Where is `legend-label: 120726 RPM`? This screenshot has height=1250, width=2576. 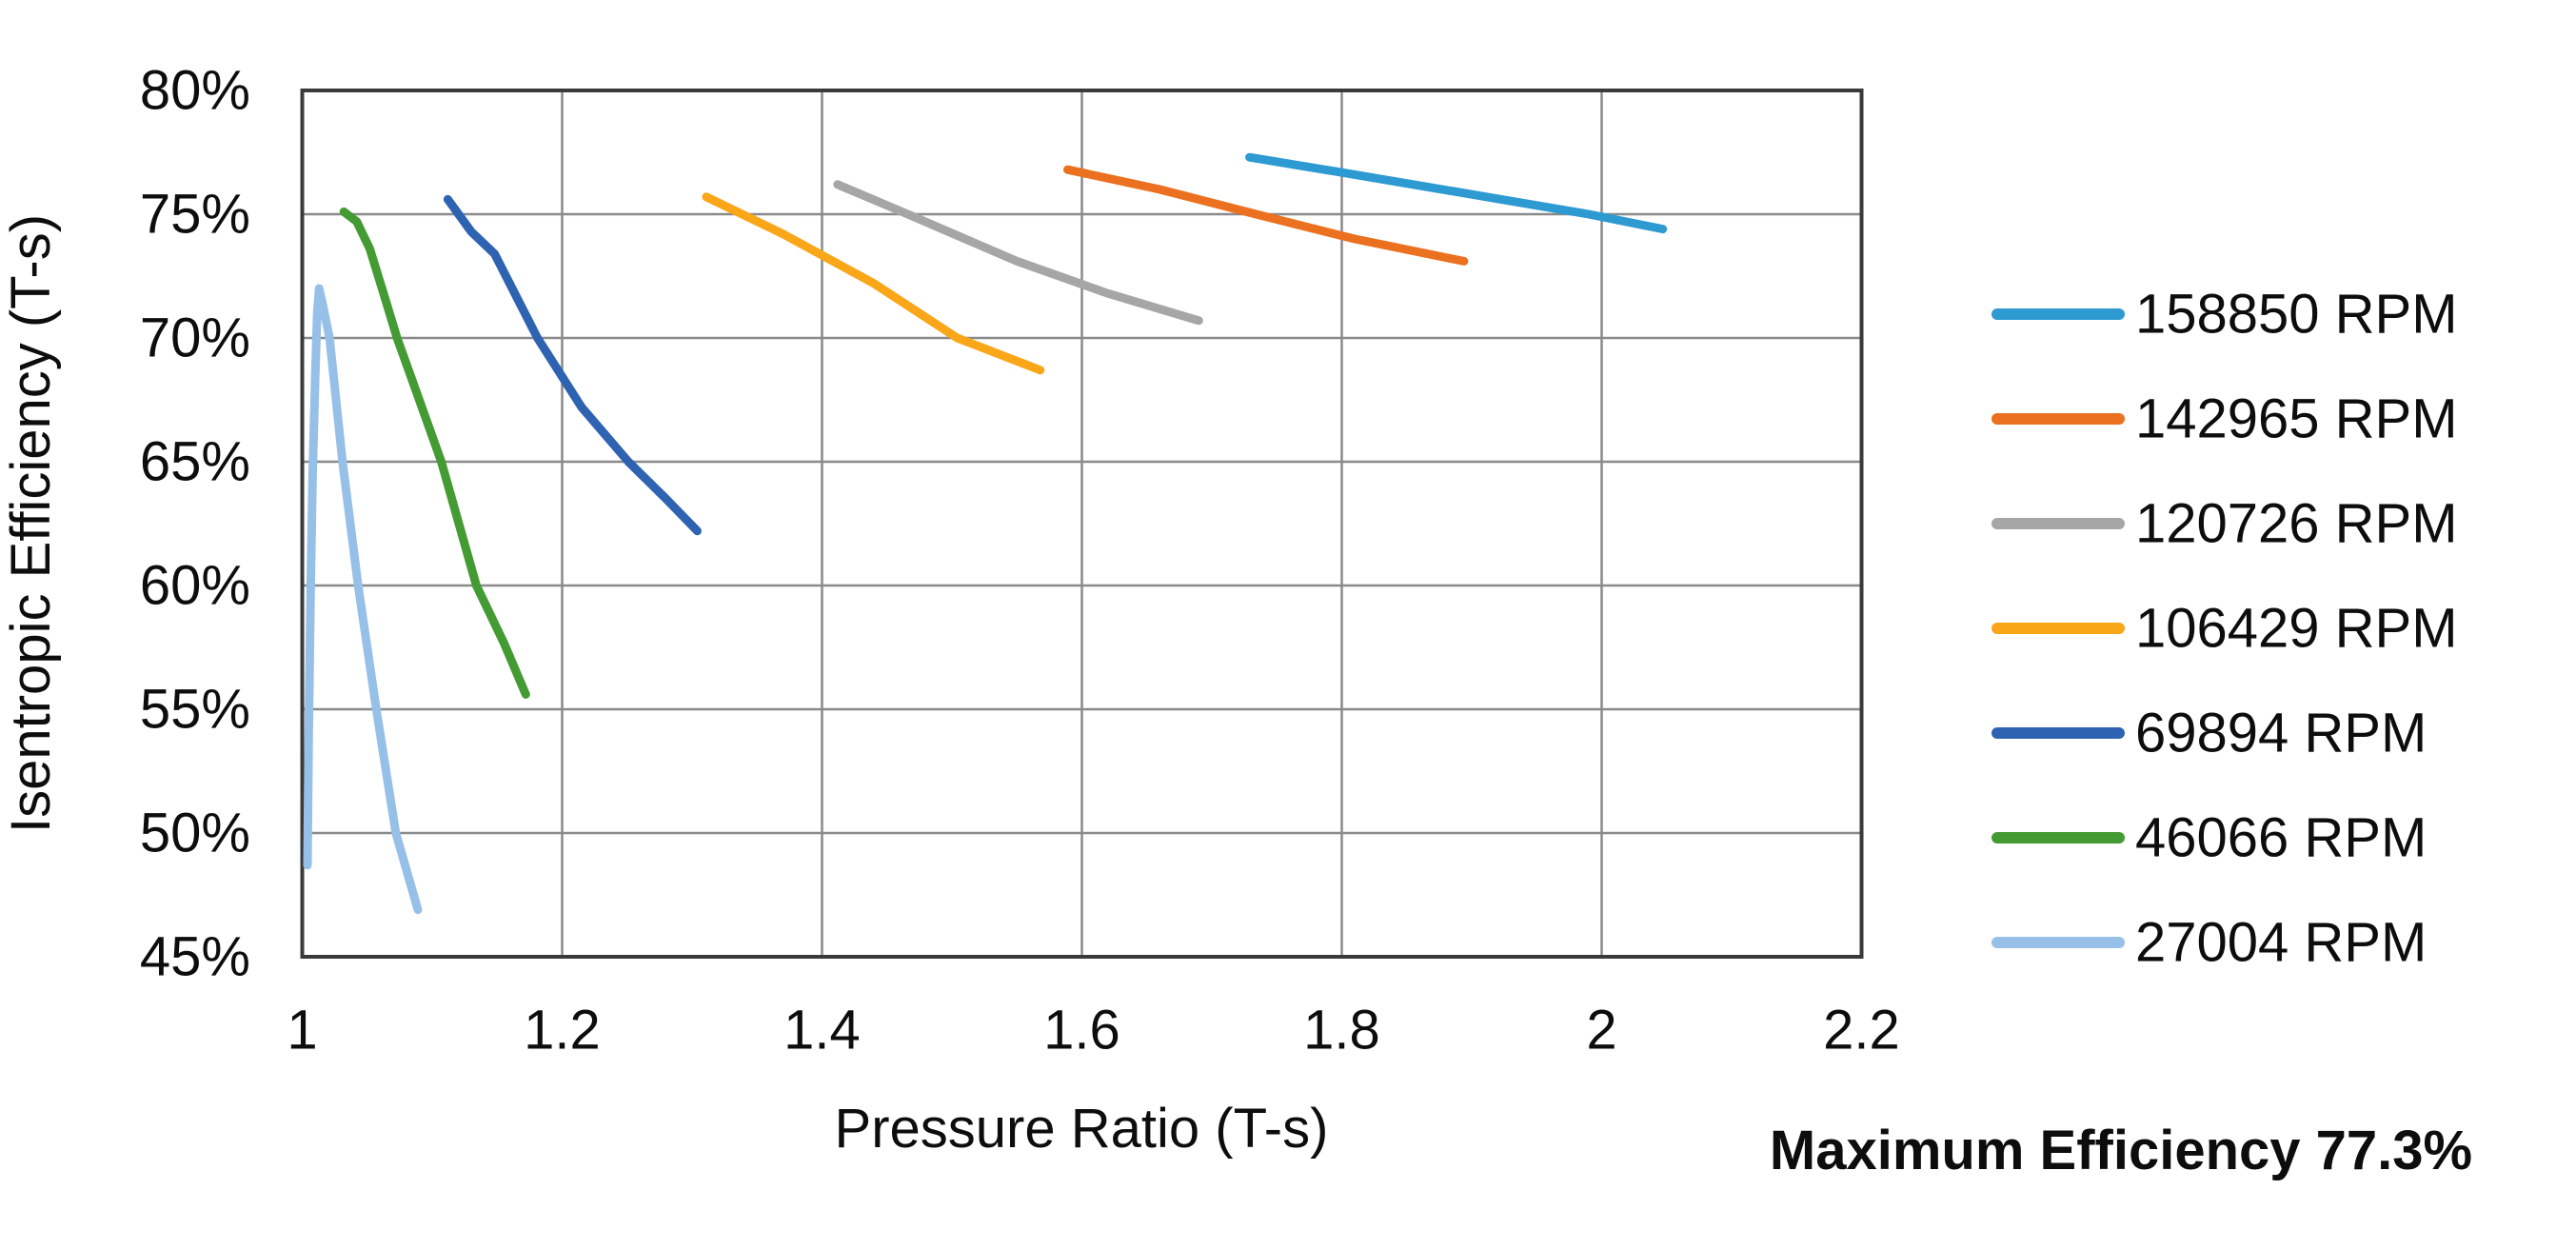
legend-label: 120726 RPM is located at coordinates (2296, 524).